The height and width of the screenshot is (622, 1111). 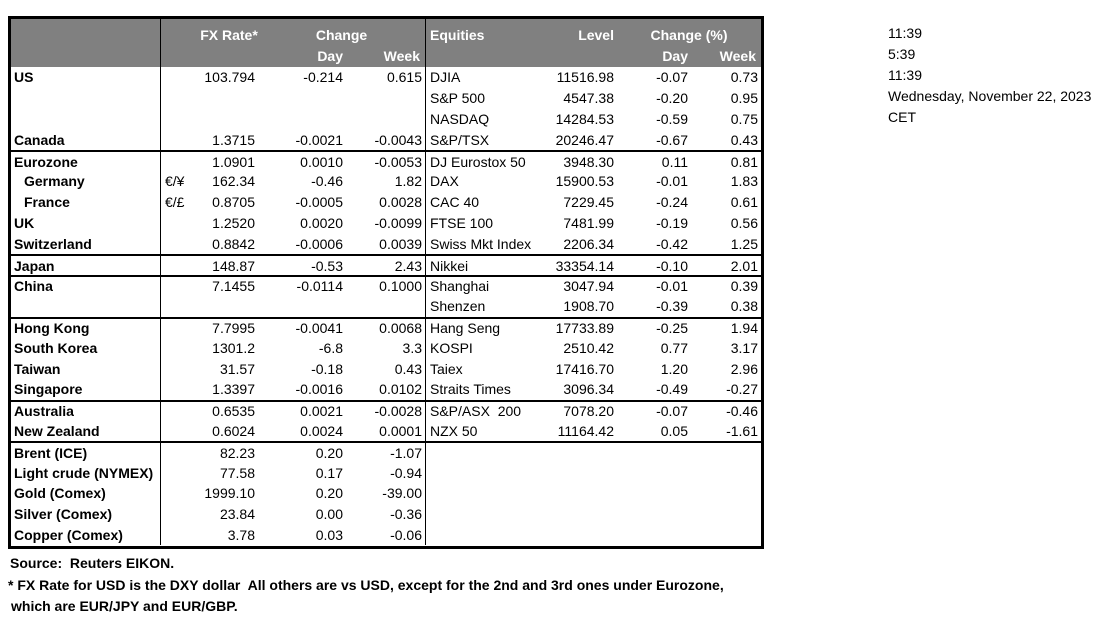 What do you see at coordinates (86, 328) in the screenshot?
I see `region-label: Hong Kong` at bounding box center [86, 328].